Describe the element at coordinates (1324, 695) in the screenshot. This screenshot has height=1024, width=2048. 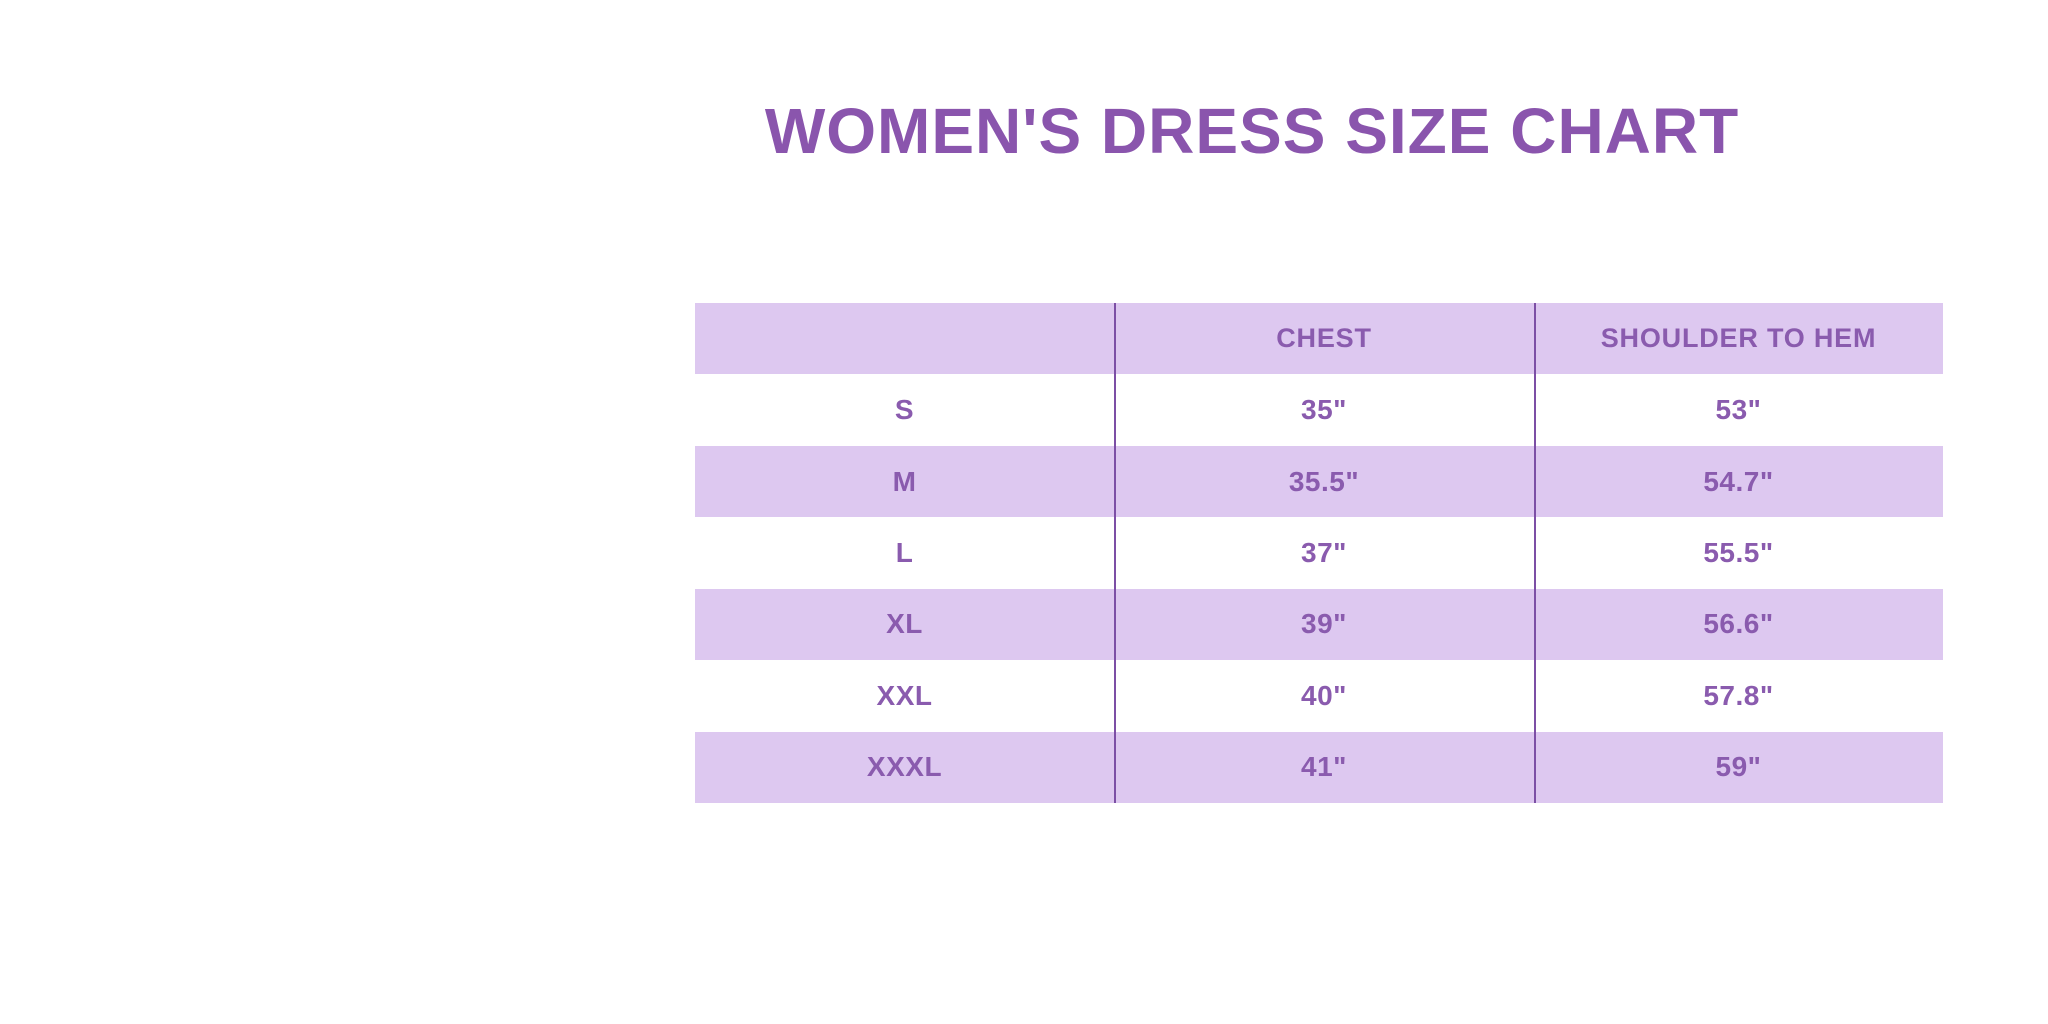
I see `chest-cell: 40"` at that location.